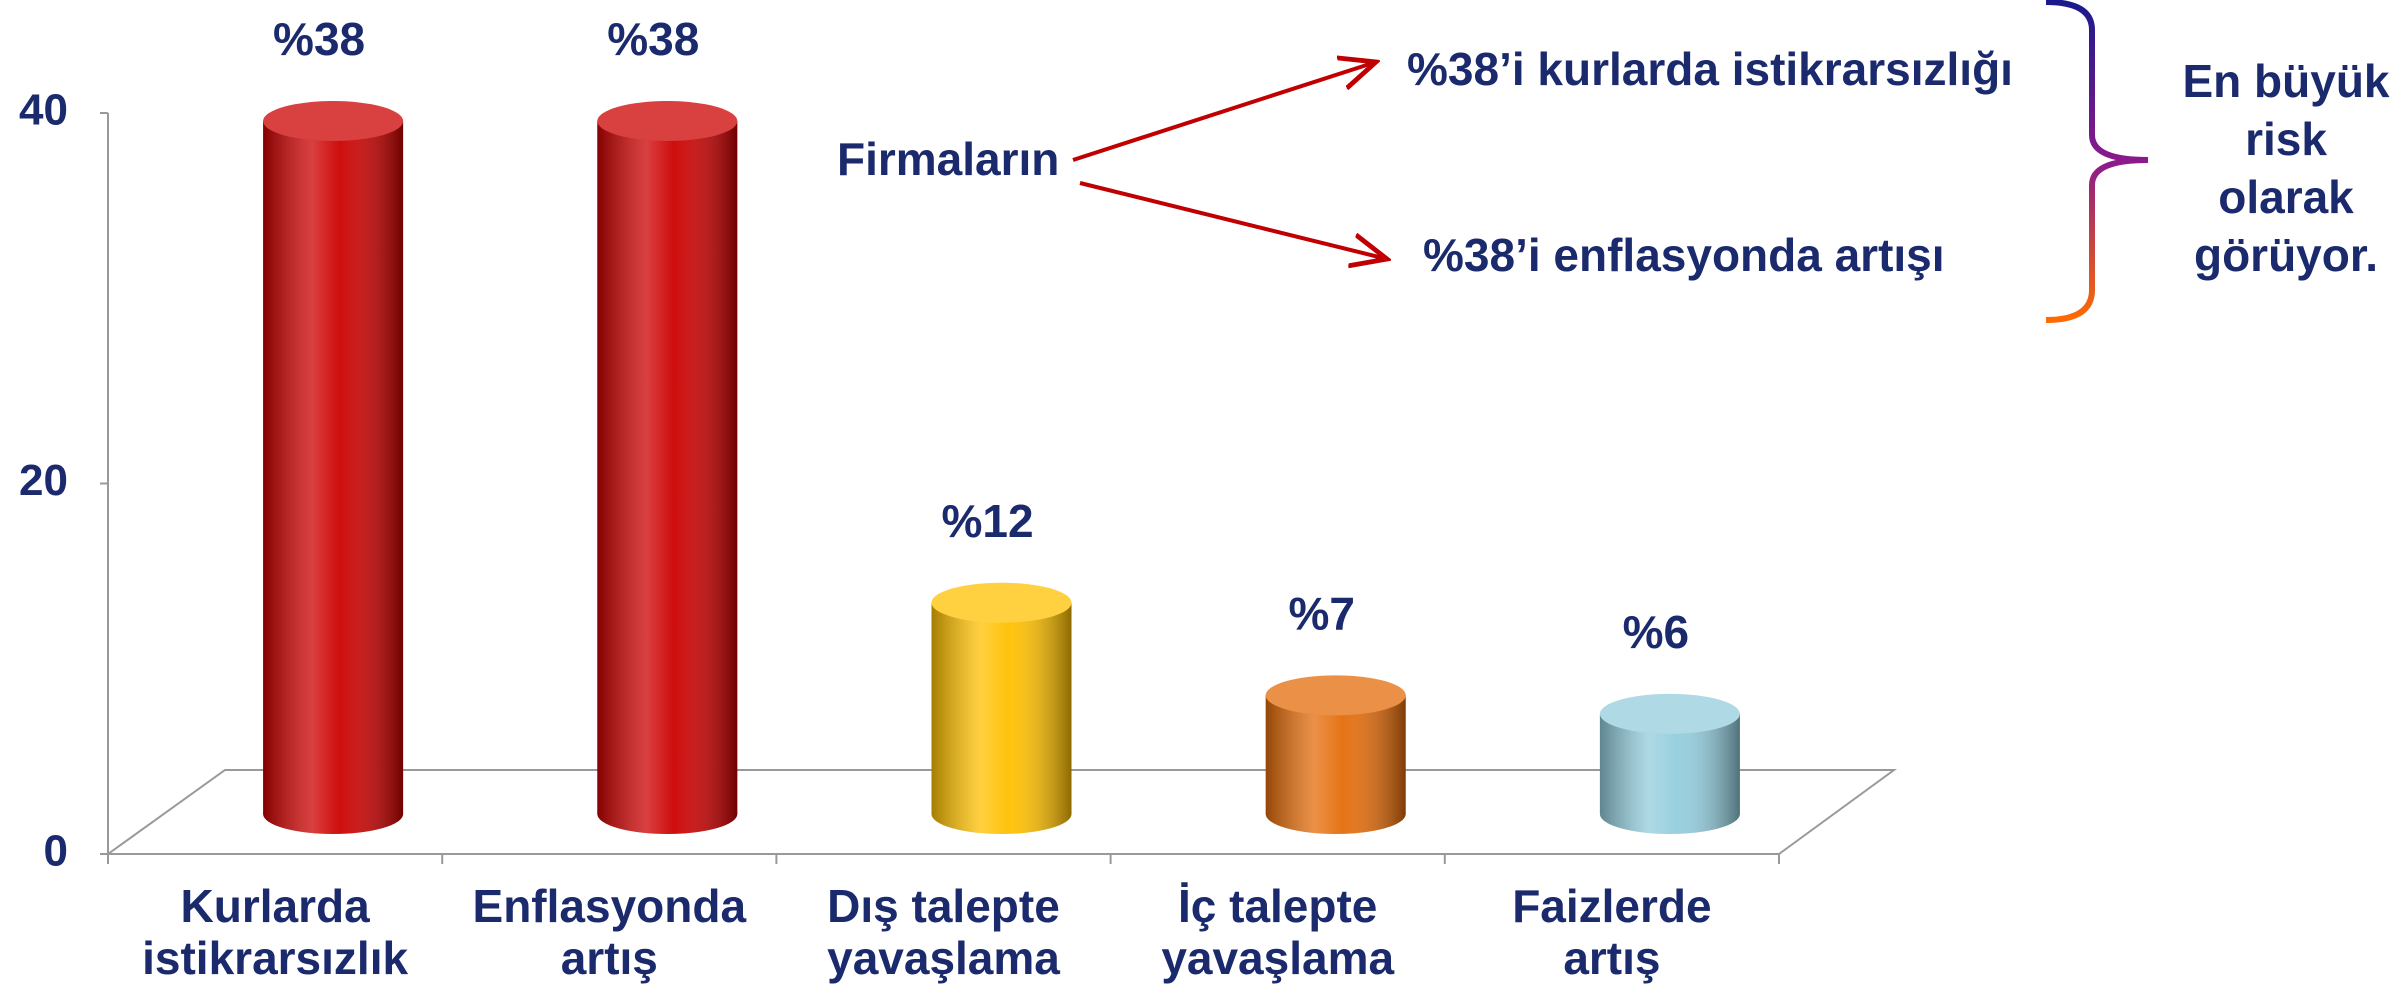 This screenshot has width=2403, height=984. Describe the element at coordinates (2285, 168) in the screenshot. I see `annotation-conclusion: En büyük risk olarak görüyor.` at that location.